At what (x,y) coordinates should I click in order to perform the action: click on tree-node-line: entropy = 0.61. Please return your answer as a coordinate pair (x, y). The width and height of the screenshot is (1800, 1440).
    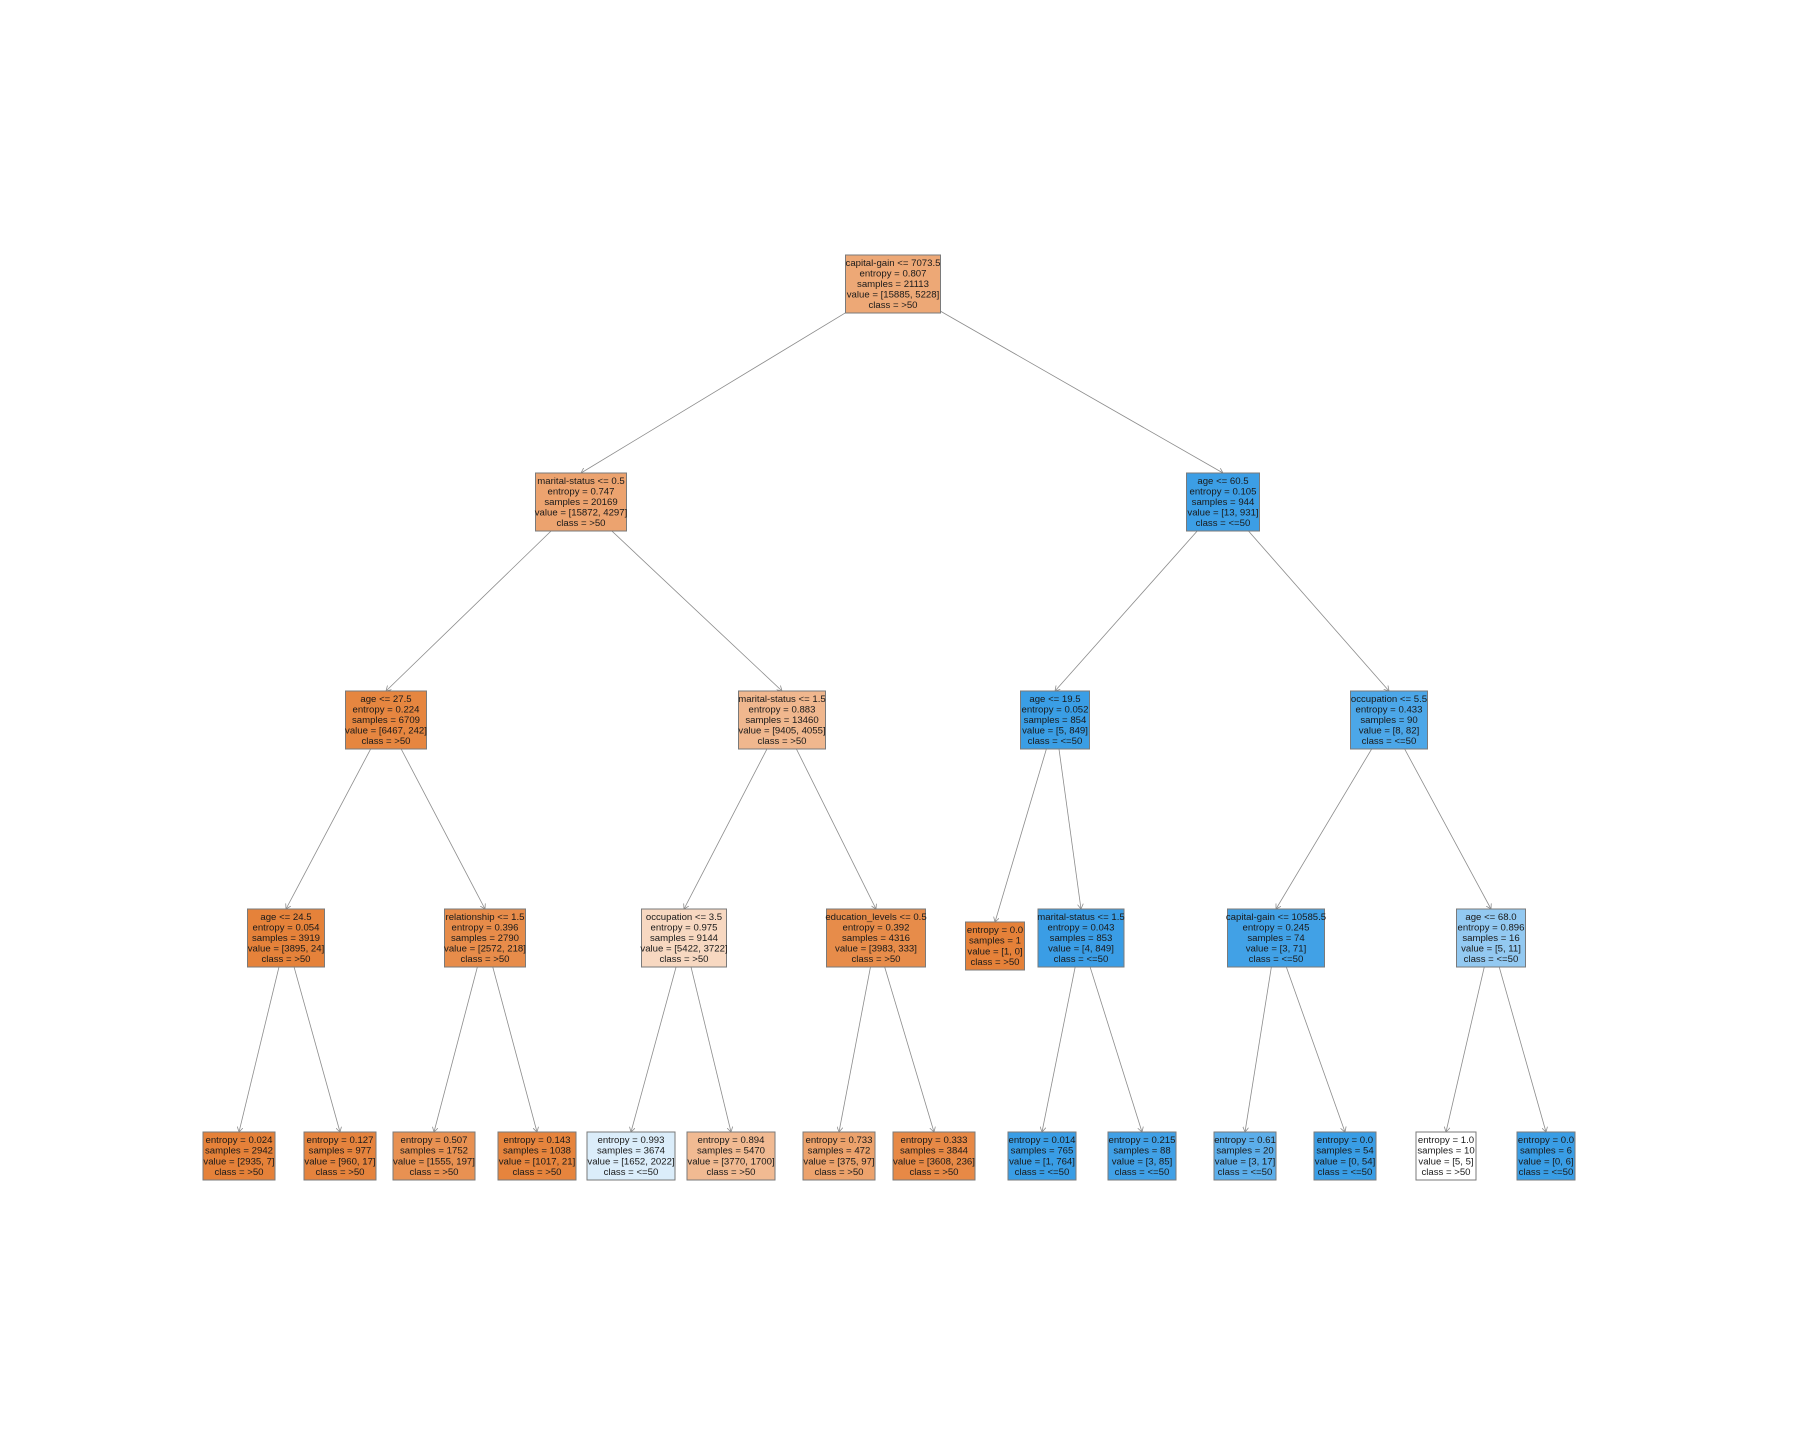
    Looking at the image, I should click on (1245, 1140).